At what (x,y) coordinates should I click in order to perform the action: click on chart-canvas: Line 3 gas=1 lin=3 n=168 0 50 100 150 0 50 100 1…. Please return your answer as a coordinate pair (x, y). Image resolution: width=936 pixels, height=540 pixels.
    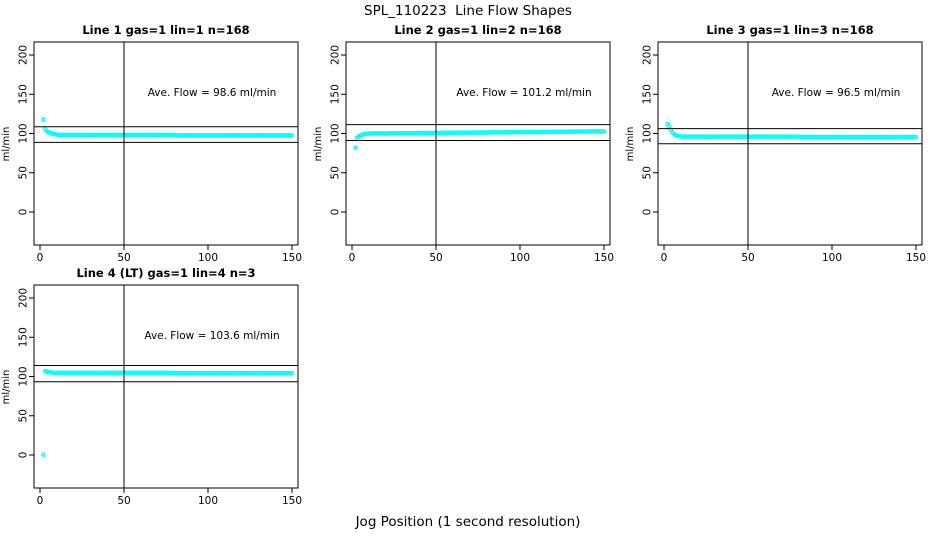
    Looking at the image, I should click on (775, 143).